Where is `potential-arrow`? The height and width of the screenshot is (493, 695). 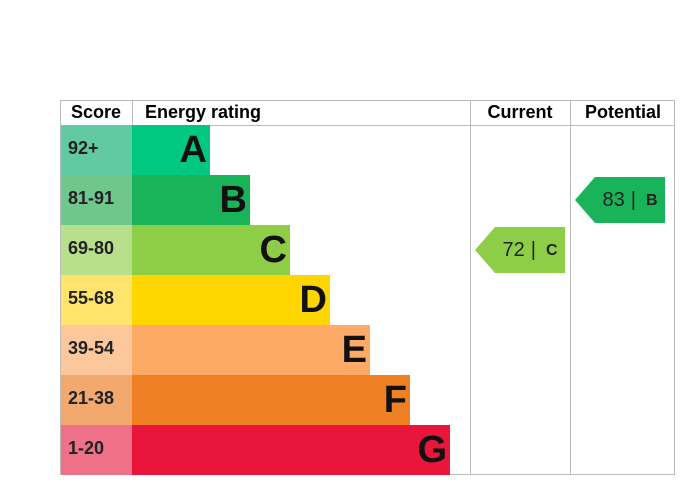 potential-arrow is located at coordinates (620, 200).